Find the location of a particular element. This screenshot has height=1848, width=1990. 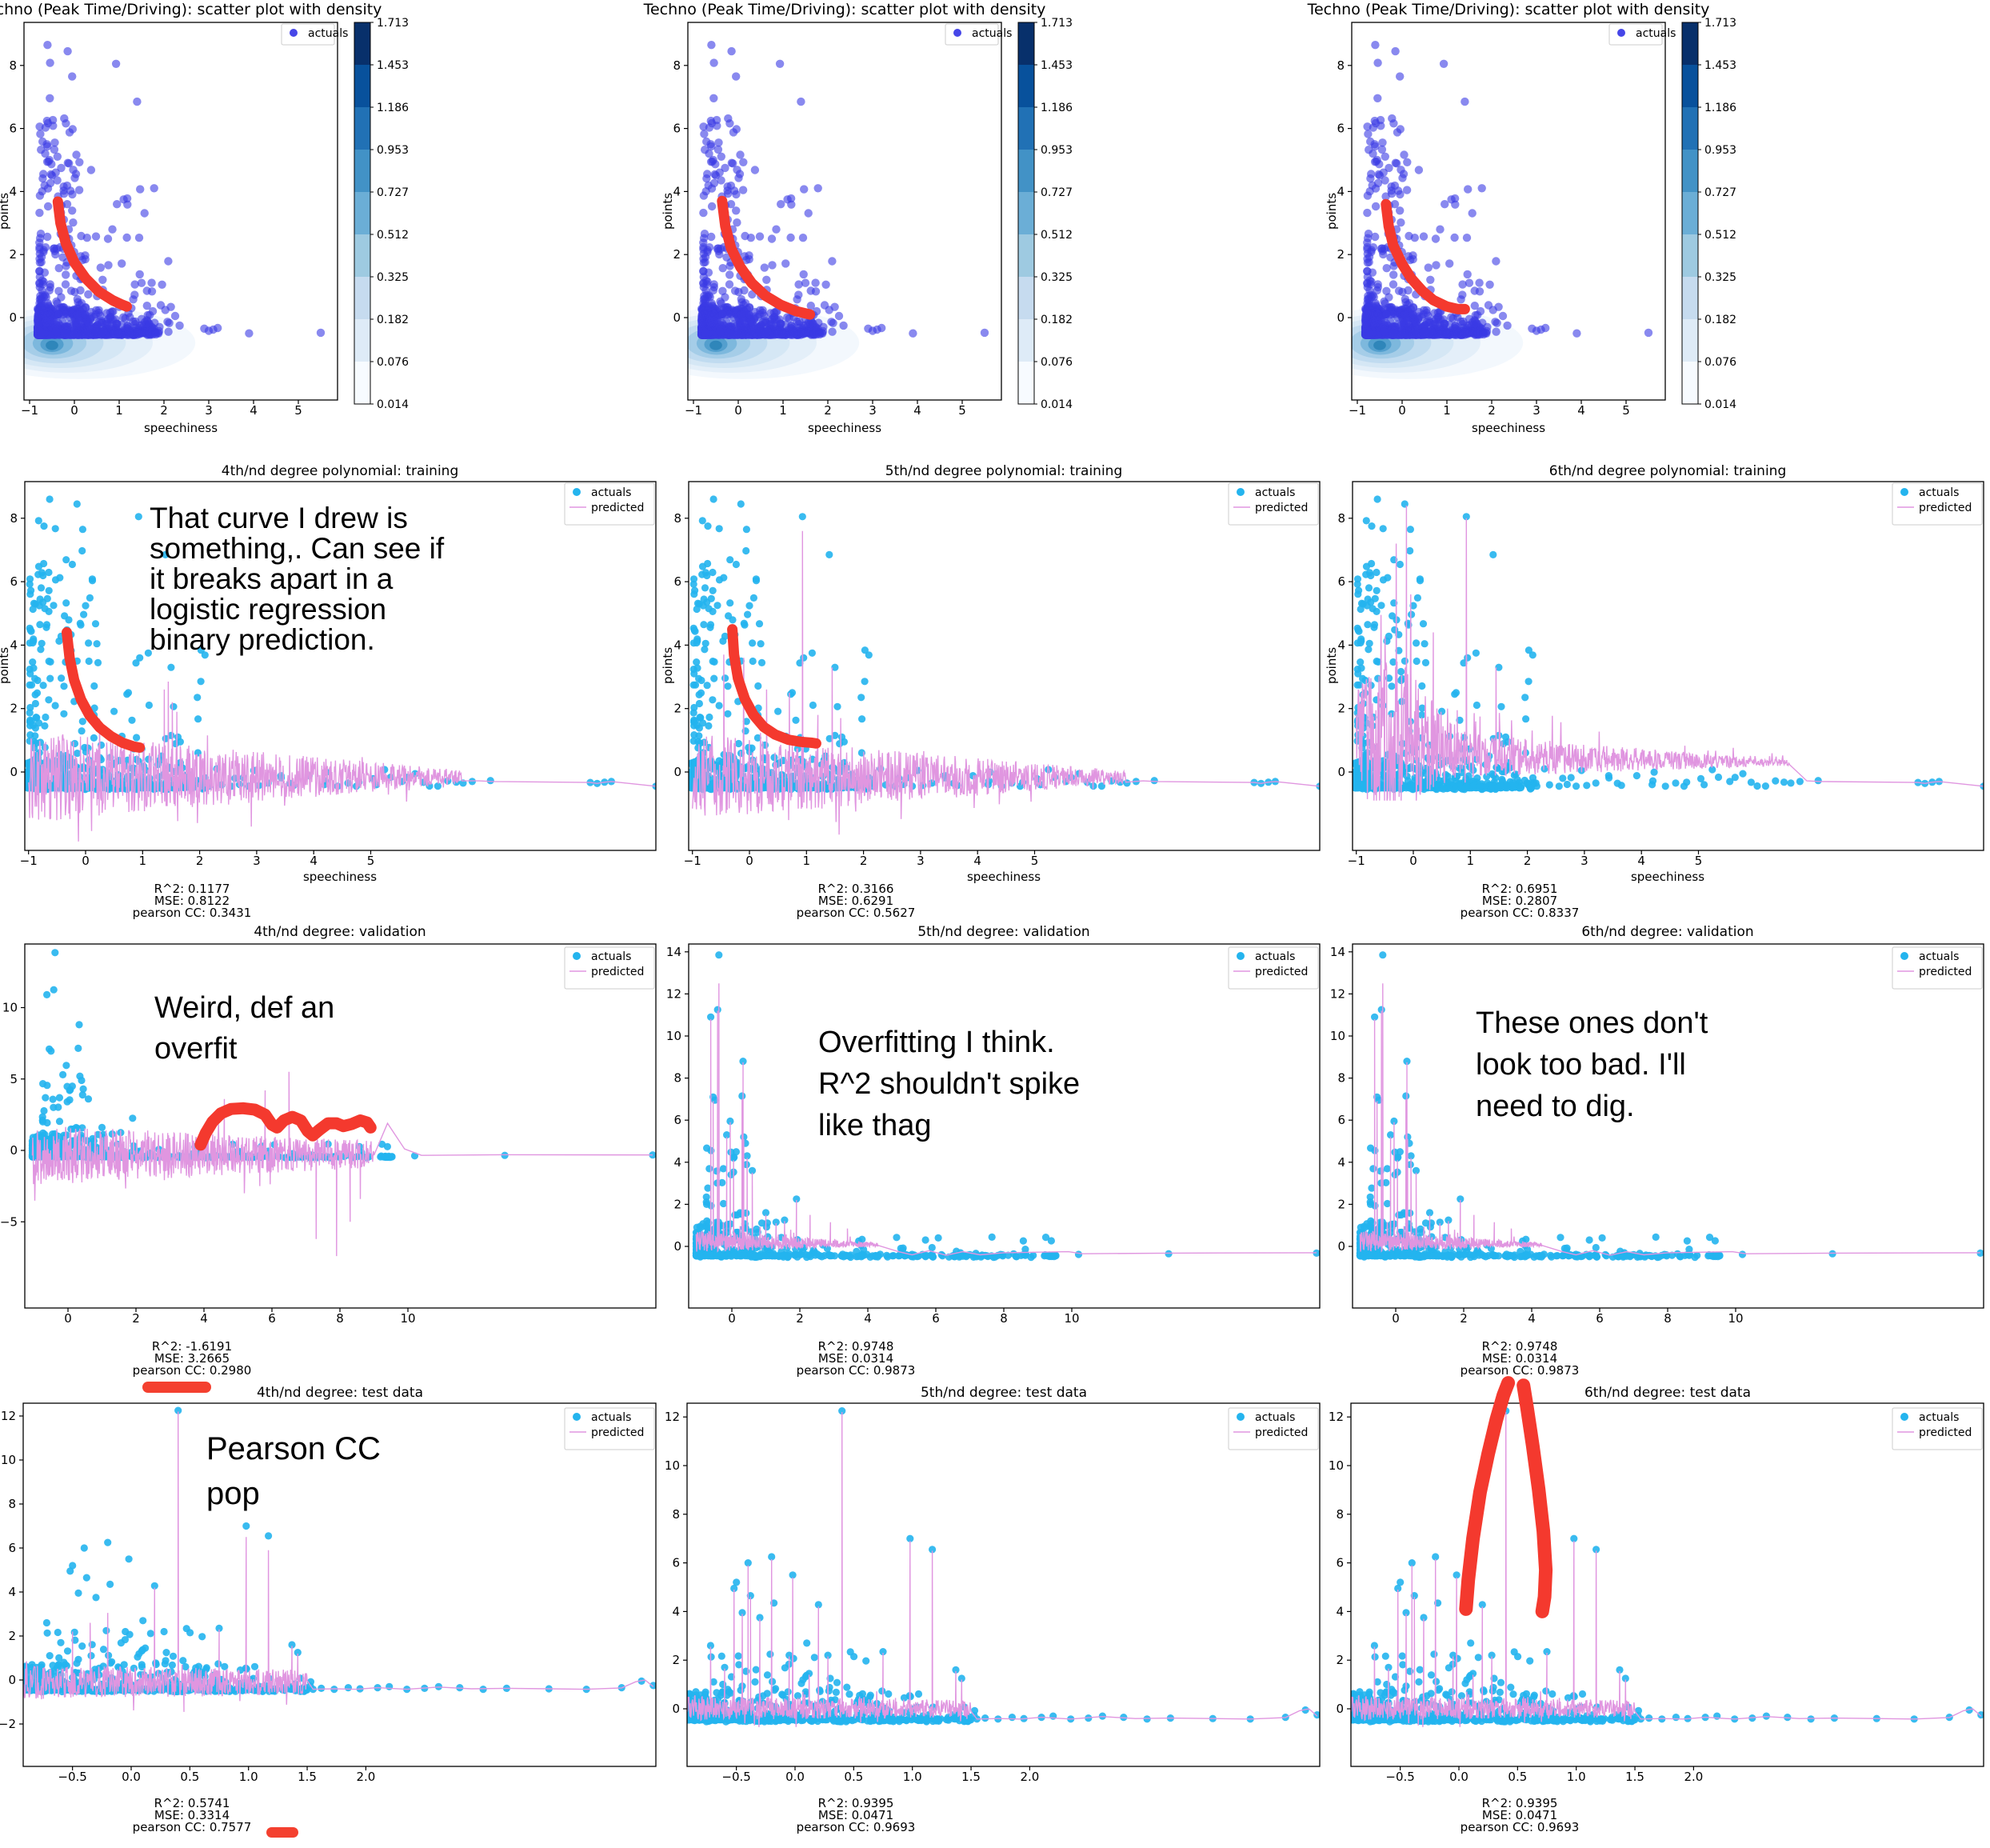

y-tick-label: 14 is located at coordinates (673, 952).